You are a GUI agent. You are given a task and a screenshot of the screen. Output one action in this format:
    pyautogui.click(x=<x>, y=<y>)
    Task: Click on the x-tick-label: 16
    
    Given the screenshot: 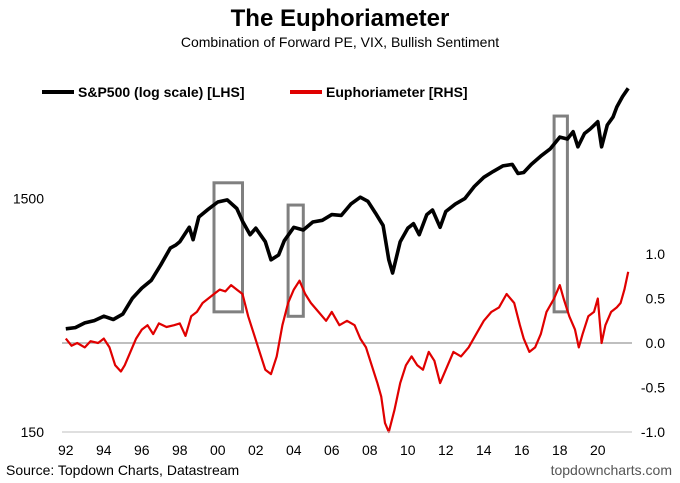 What is the action you would take?
    pyautogui.click(x=522, y=450)
    